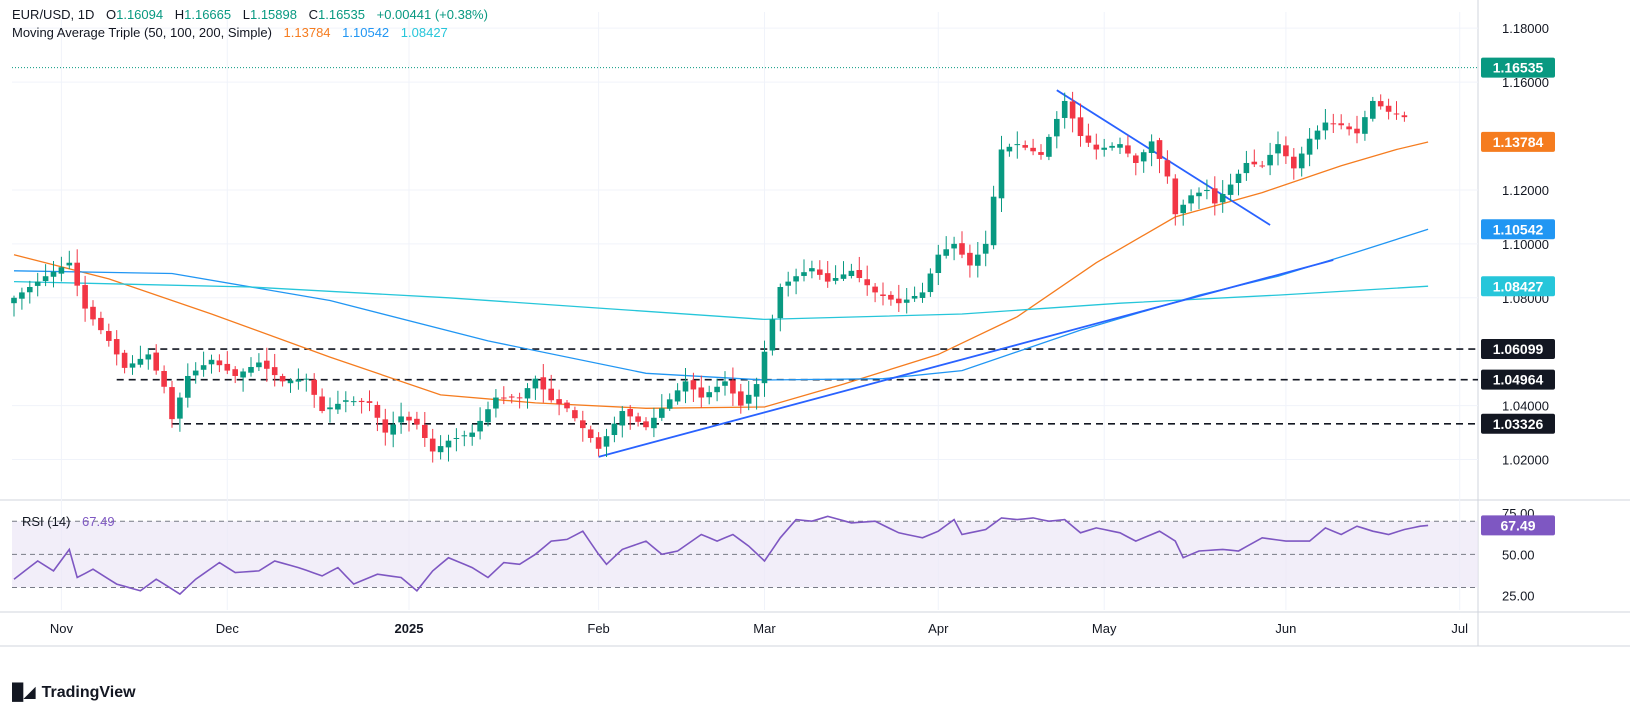 The image size is (1630, 716). I want to click on tradingview-logo: █◢ TradingView, so click(74, 692).